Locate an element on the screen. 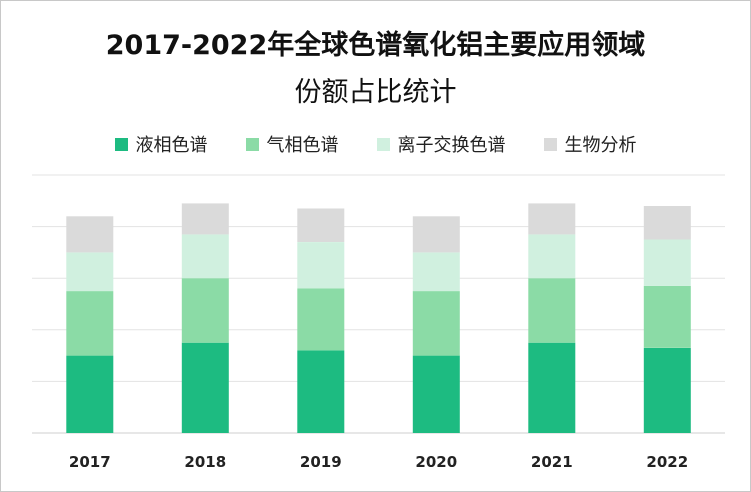 The image size is (751, 492). x-tick-label: 2022 is located at coordinates (667, 462).